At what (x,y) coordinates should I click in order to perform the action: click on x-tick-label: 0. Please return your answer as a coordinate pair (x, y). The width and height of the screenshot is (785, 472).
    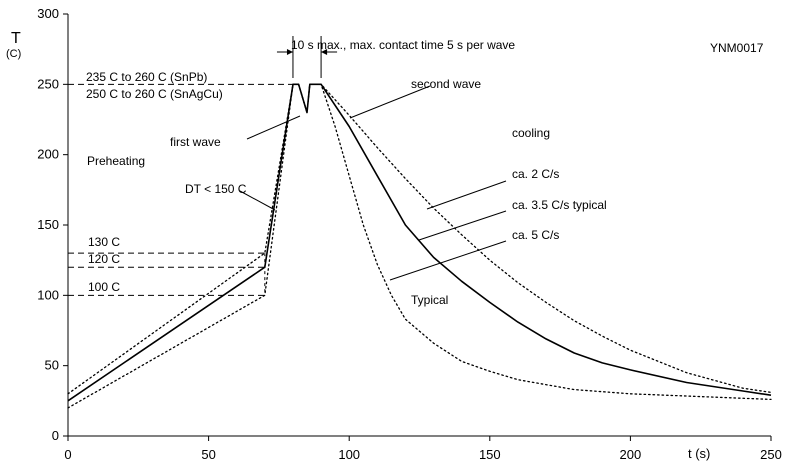
    Looking at the image, I should click on (67, 454).